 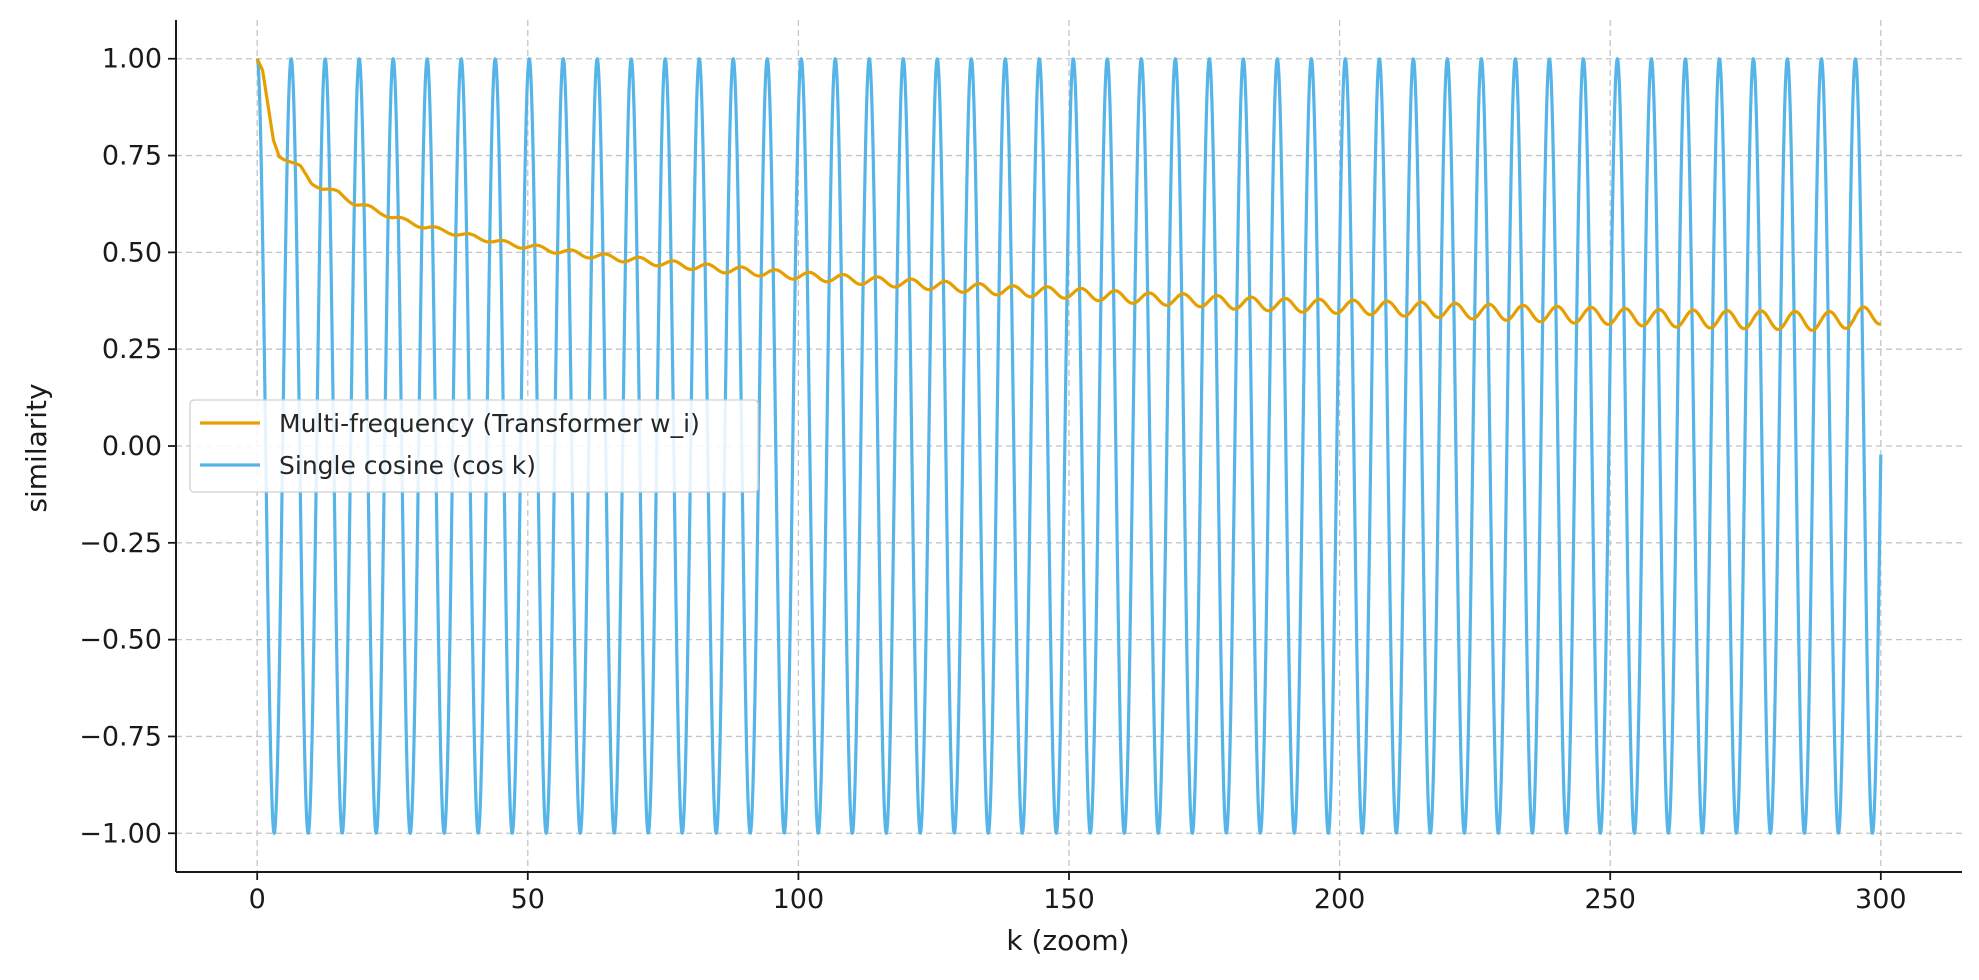 I want to click on legend-box, so click(x=474, y=446).